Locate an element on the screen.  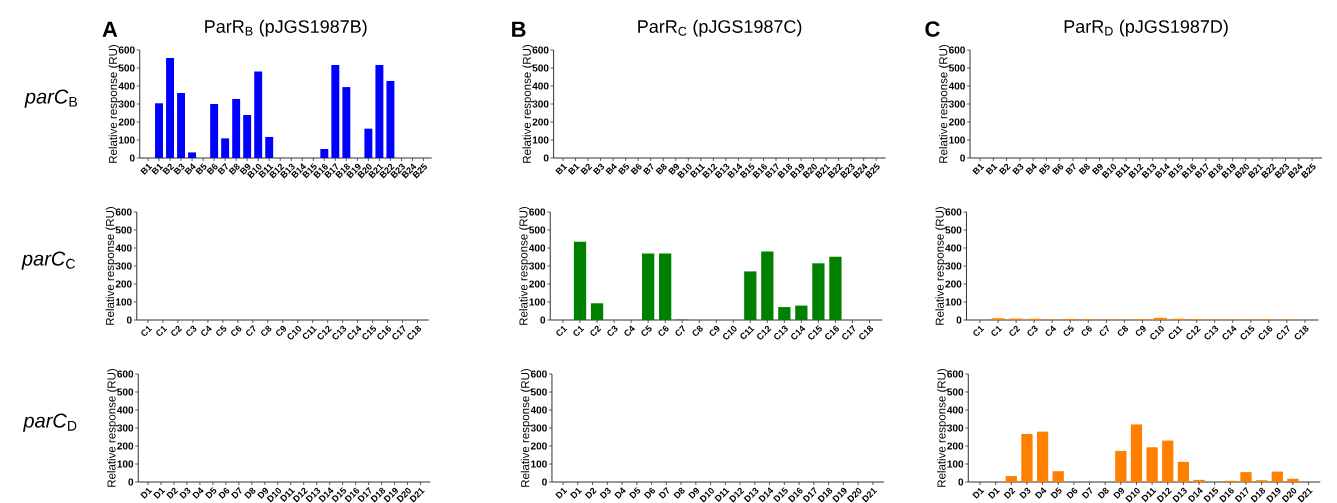
x-tick-label: B8 is located at coordinates (234, 169).